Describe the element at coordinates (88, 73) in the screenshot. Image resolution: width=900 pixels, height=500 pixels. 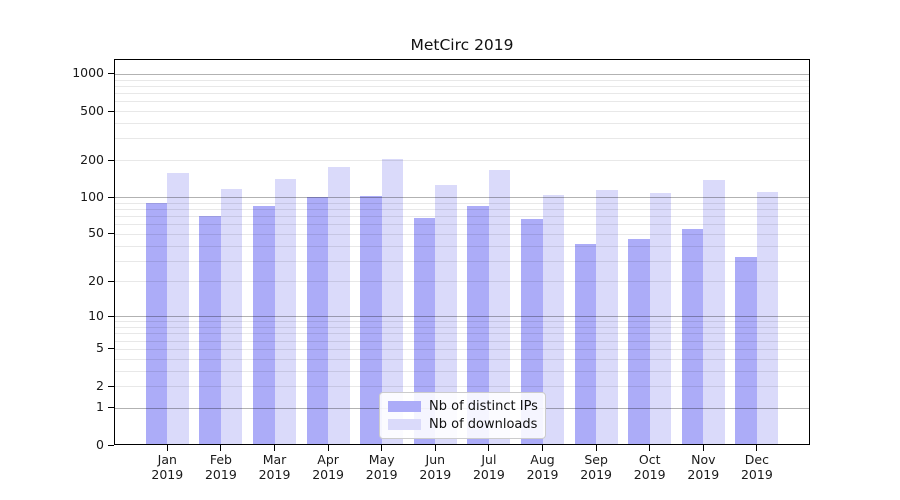
I see `y-tick-label: 1000` at that location.